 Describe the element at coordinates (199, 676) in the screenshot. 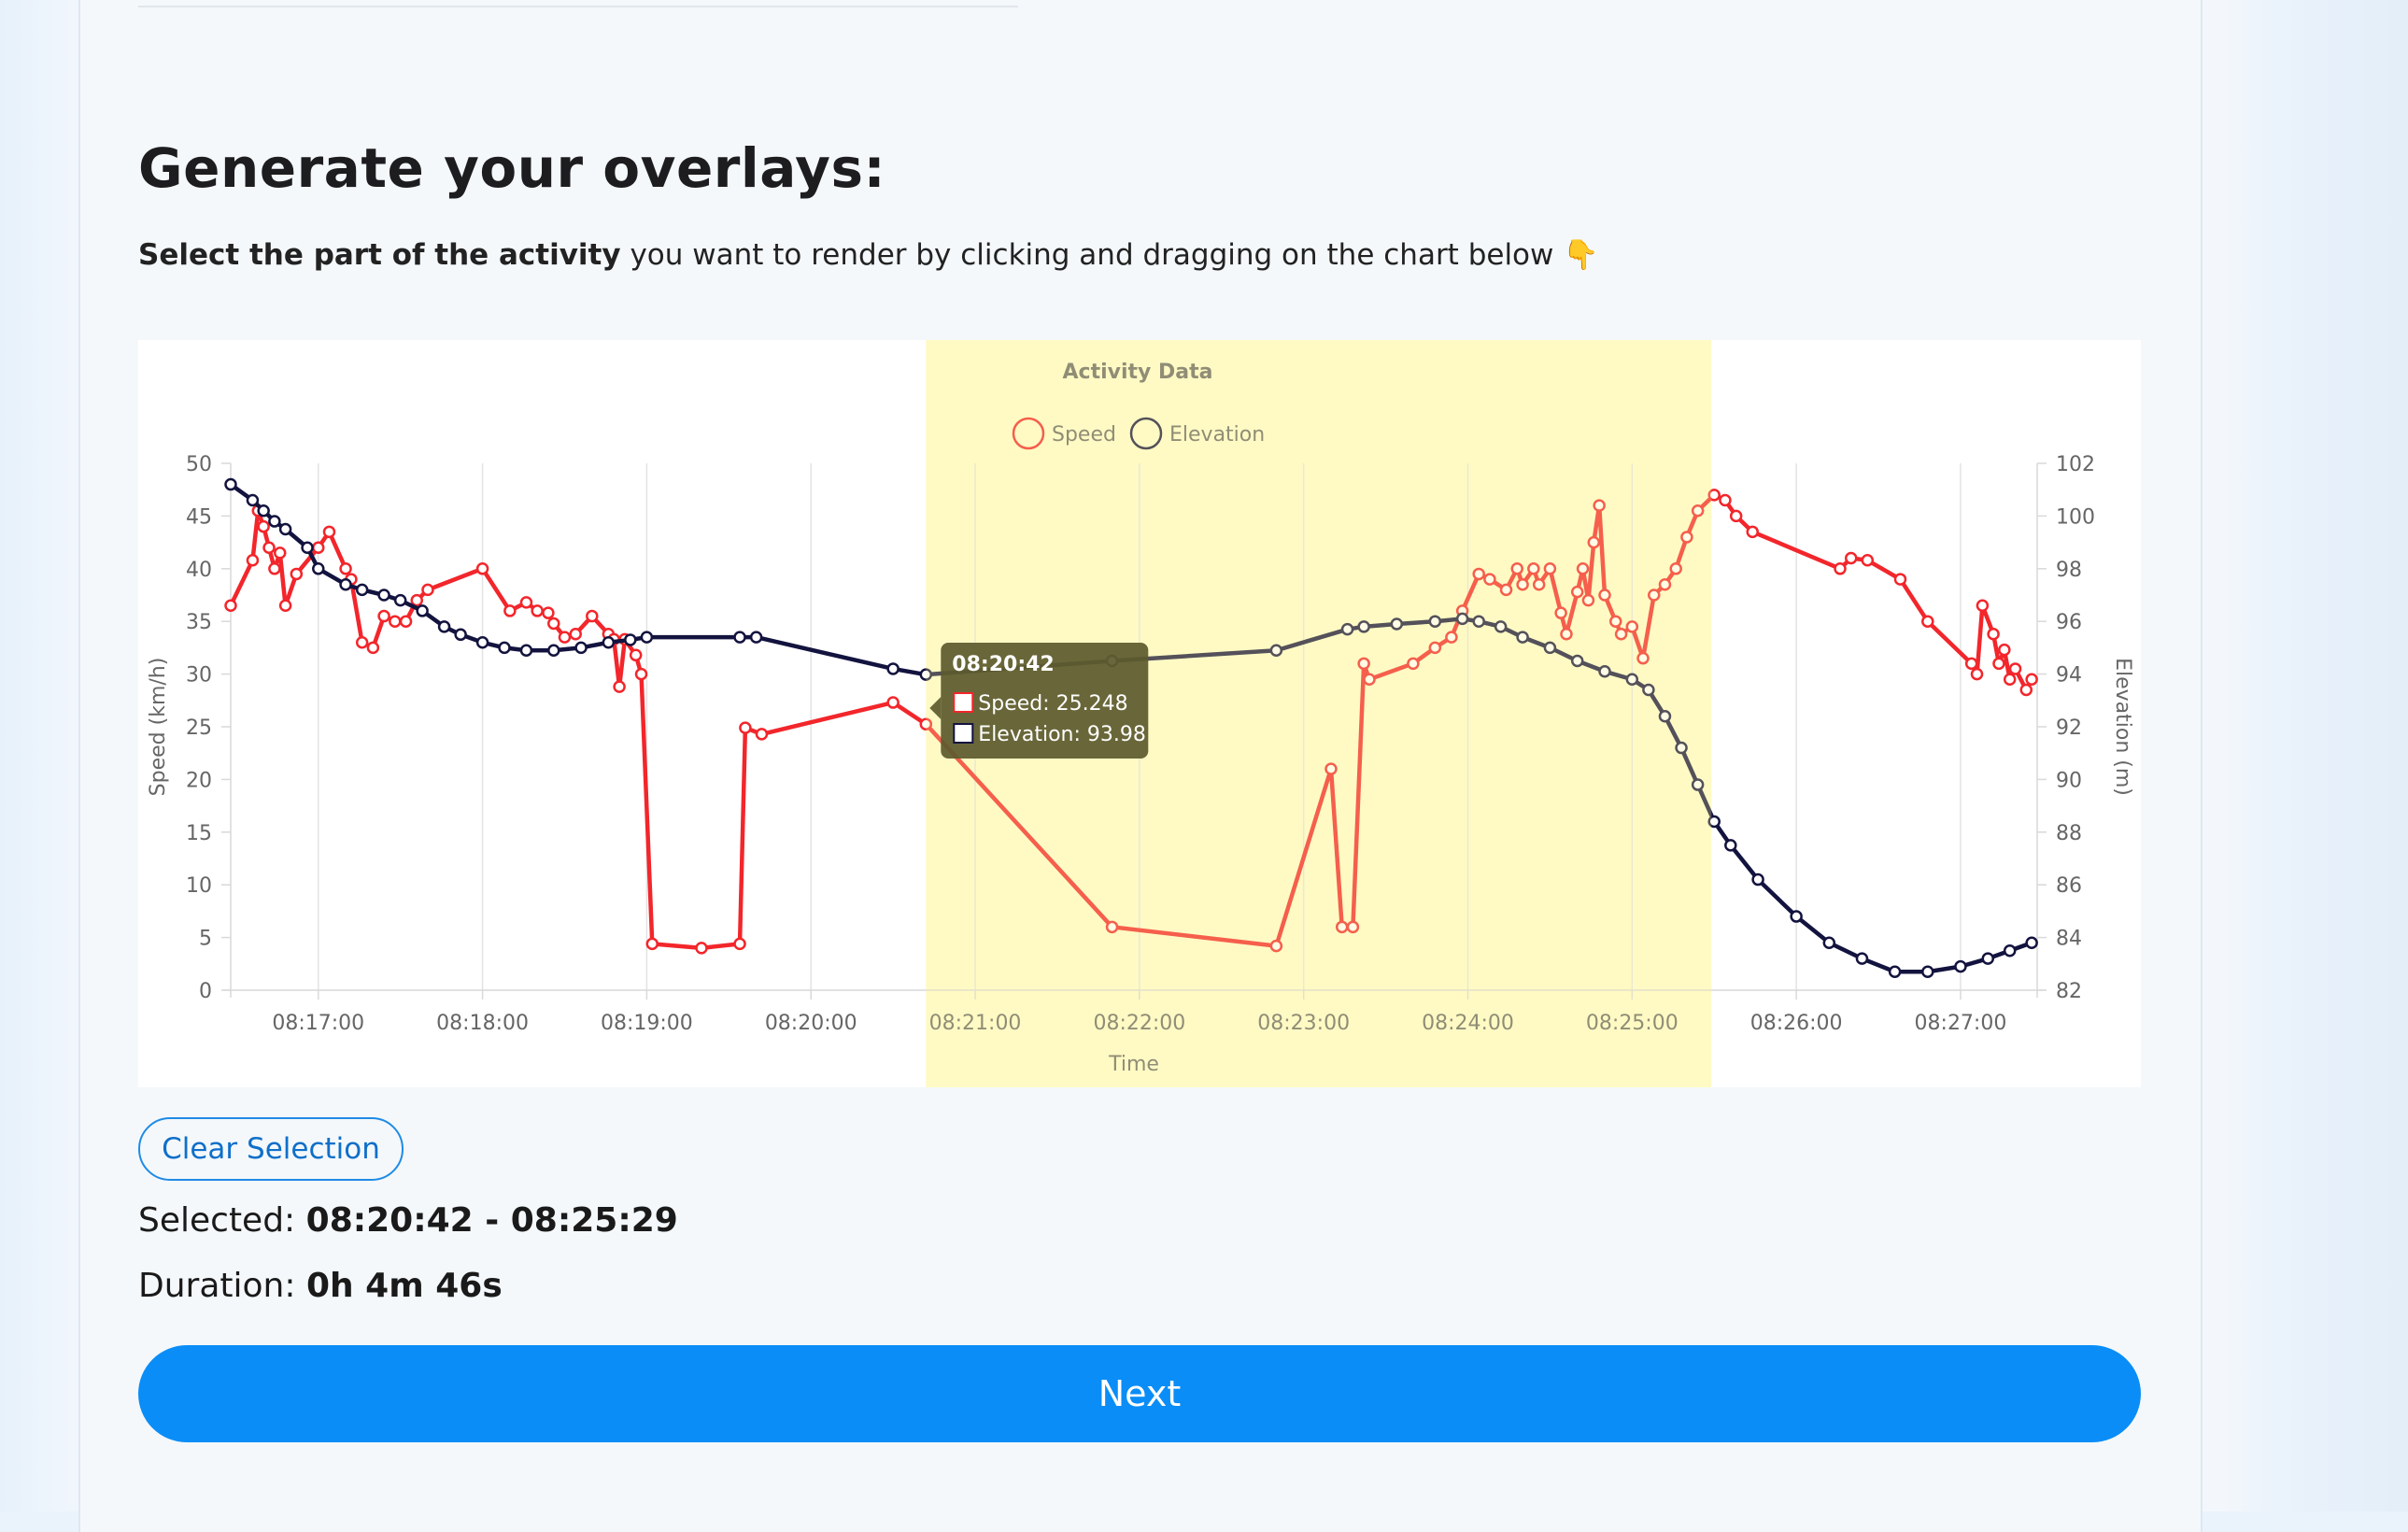

I see `y-left-tick-label: 30` at that location.